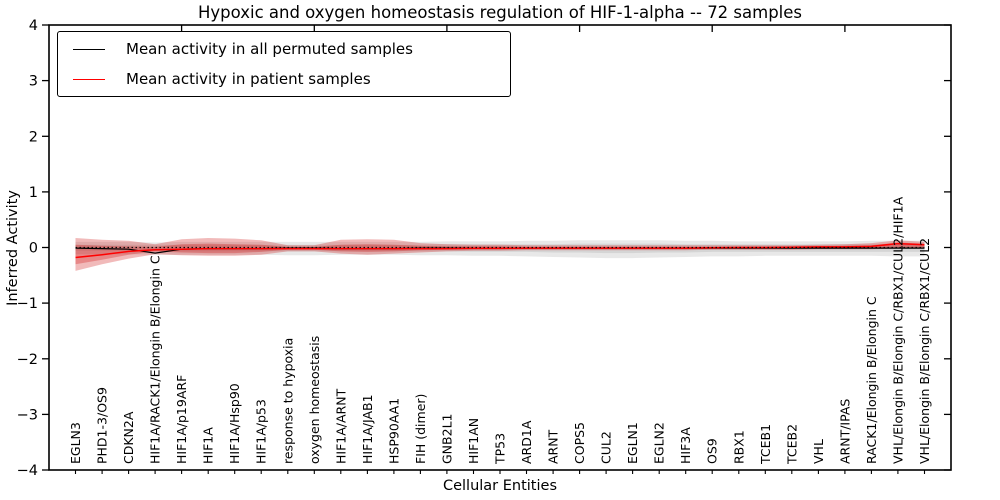  I want to click on x-category-label: PHD1-3/OS9, so click(102, 425).